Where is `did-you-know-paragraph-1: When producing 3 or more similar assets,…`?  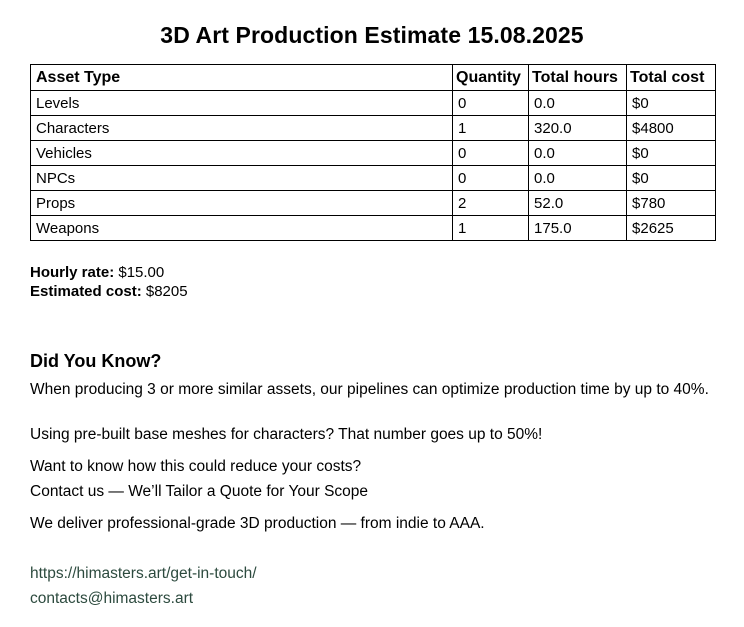
did-you-know-paragraph-1: When producing 3 or more similar assets,… is located at coordinates (369, 389).